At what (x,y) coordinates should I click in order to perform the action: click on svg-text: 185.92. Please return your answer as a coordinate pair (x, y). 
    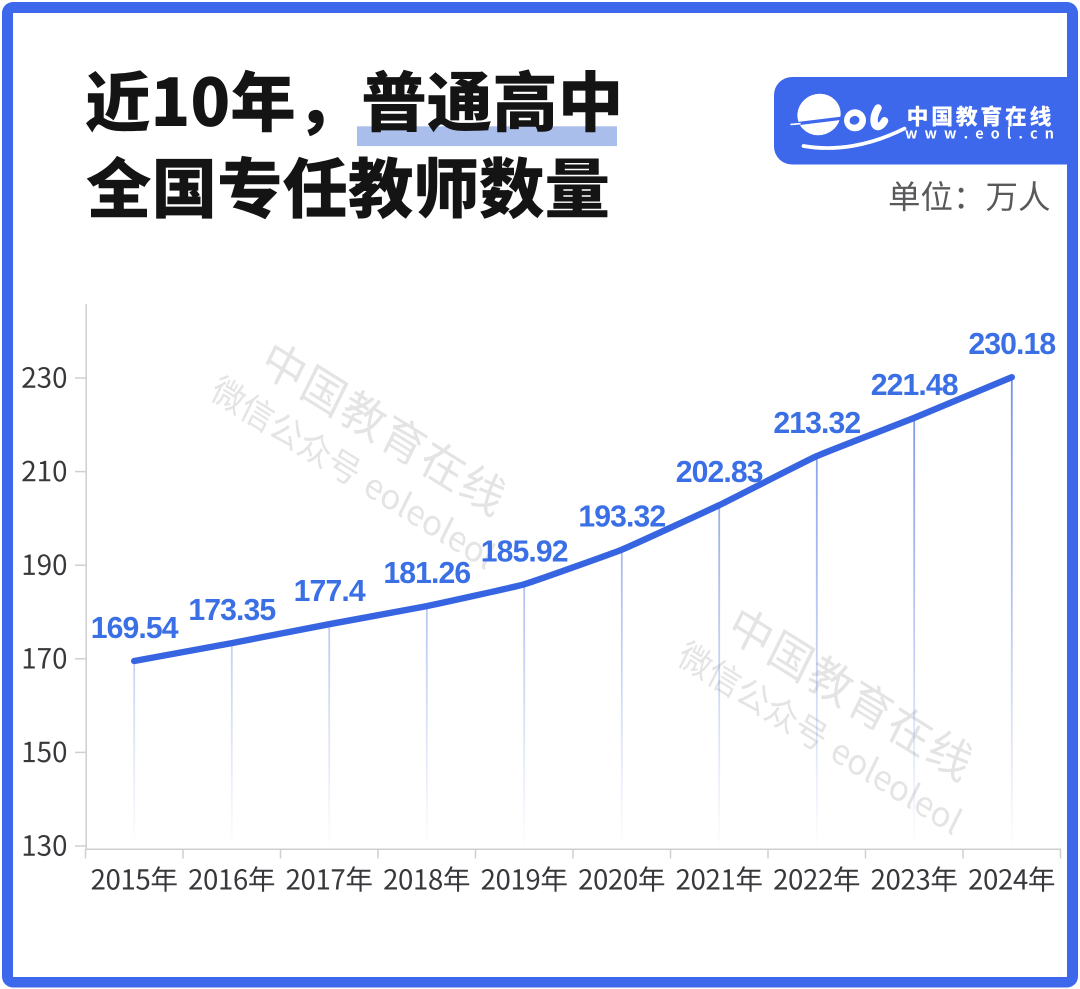
    Looking at the image, I should click on (524, 551).